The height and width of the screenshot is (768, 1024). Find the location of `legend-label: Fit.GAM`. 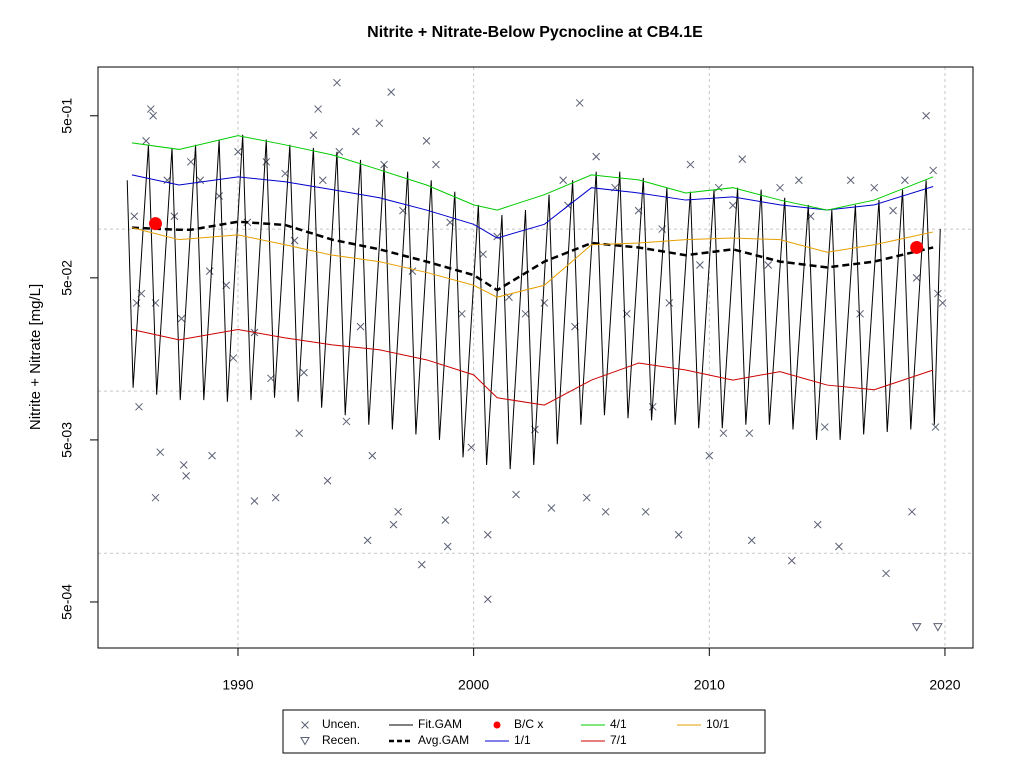

legend-label: Fit.GAM is located at coordinates (440, 724).